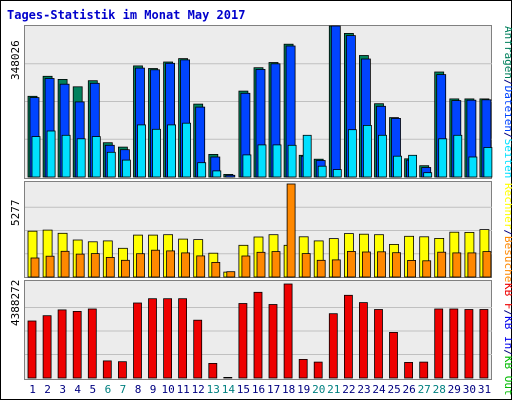 The image size is (512, 400). What do you see at coordinates (507, 109) in the screenshot?
I see `legend-entry: Dateien` at bounding box center [507, 109].